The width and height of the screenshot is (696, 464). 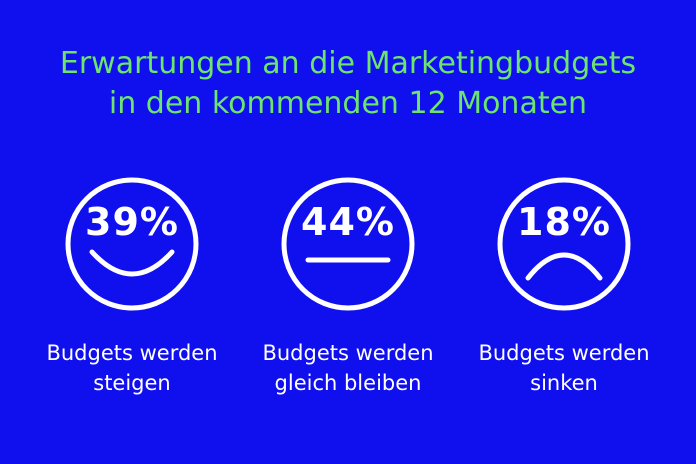 What do you see at coordinates (132, 222) in the screenshot?
I see `percent-value: 39%` at bounding box center [132, 222].